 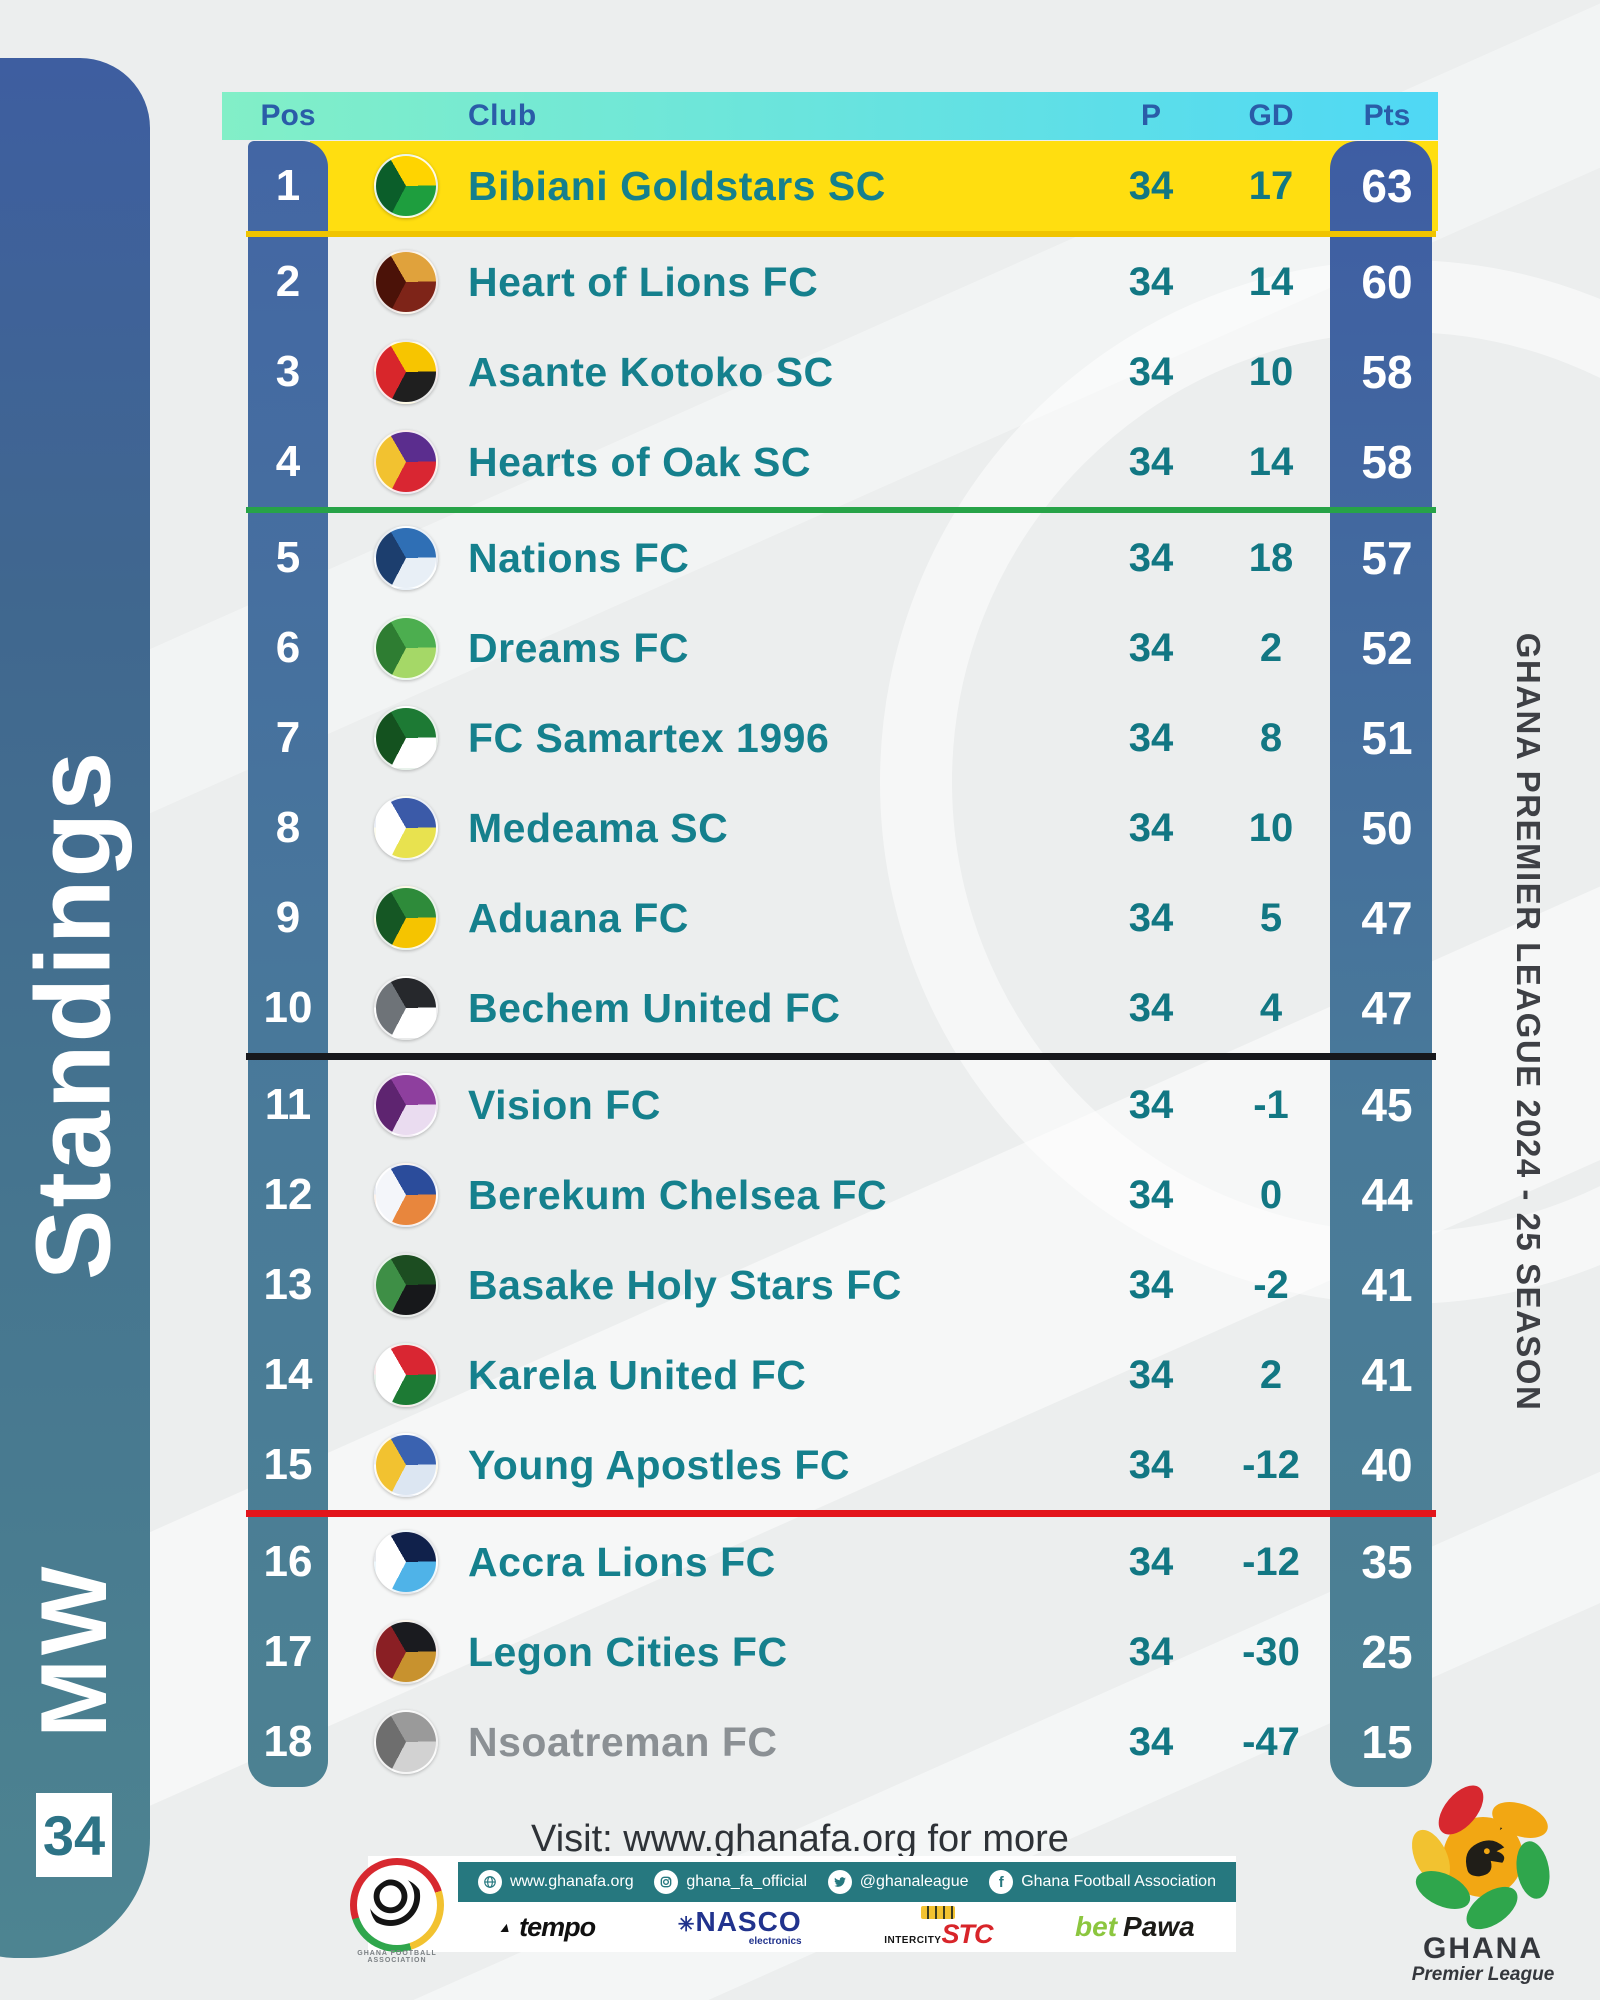 I want to click on points: 25, so click(x=1387, y=1652).